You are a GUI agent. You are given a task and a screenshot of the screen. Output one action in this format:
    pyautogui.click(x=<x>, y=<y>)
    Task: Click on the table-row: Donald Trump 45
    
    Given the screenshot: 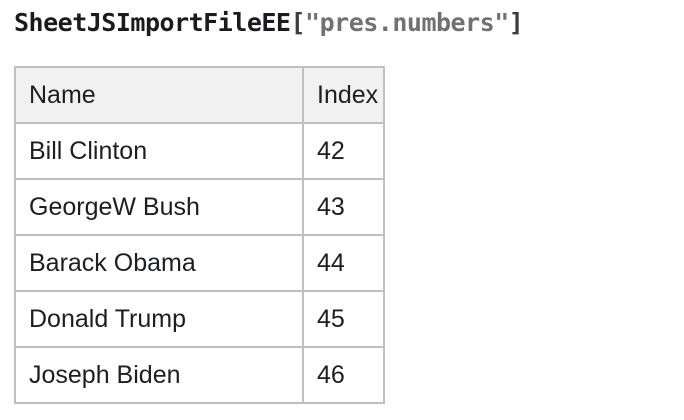 What is the action you would take?
    pyautogui.click(x=199, y=319)
    